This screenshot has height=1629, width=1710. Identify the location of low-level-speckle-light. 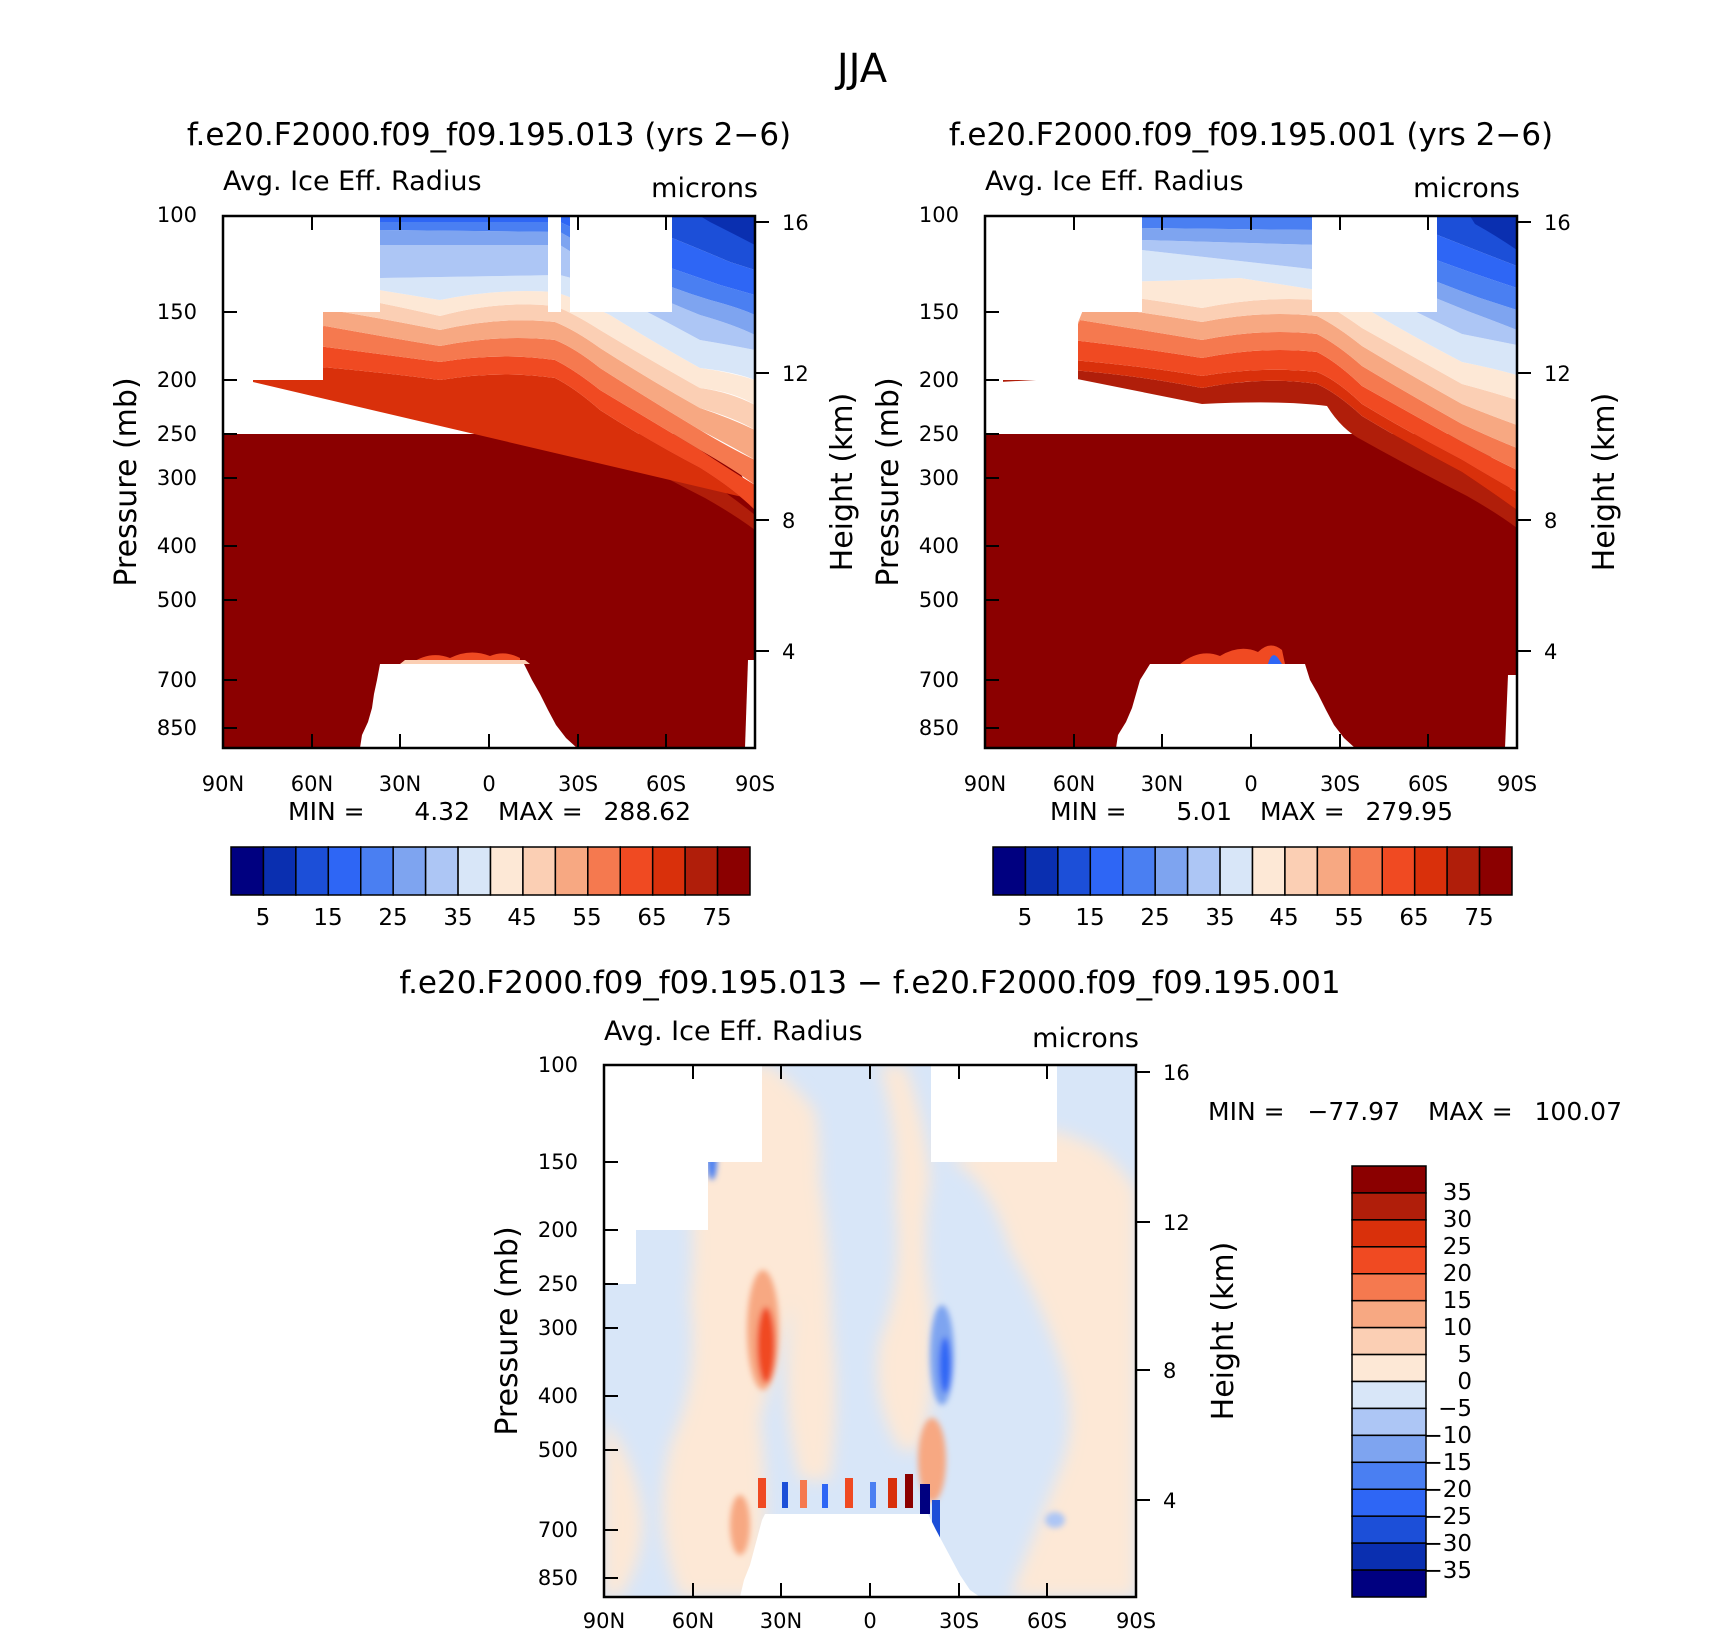
(465, 662).